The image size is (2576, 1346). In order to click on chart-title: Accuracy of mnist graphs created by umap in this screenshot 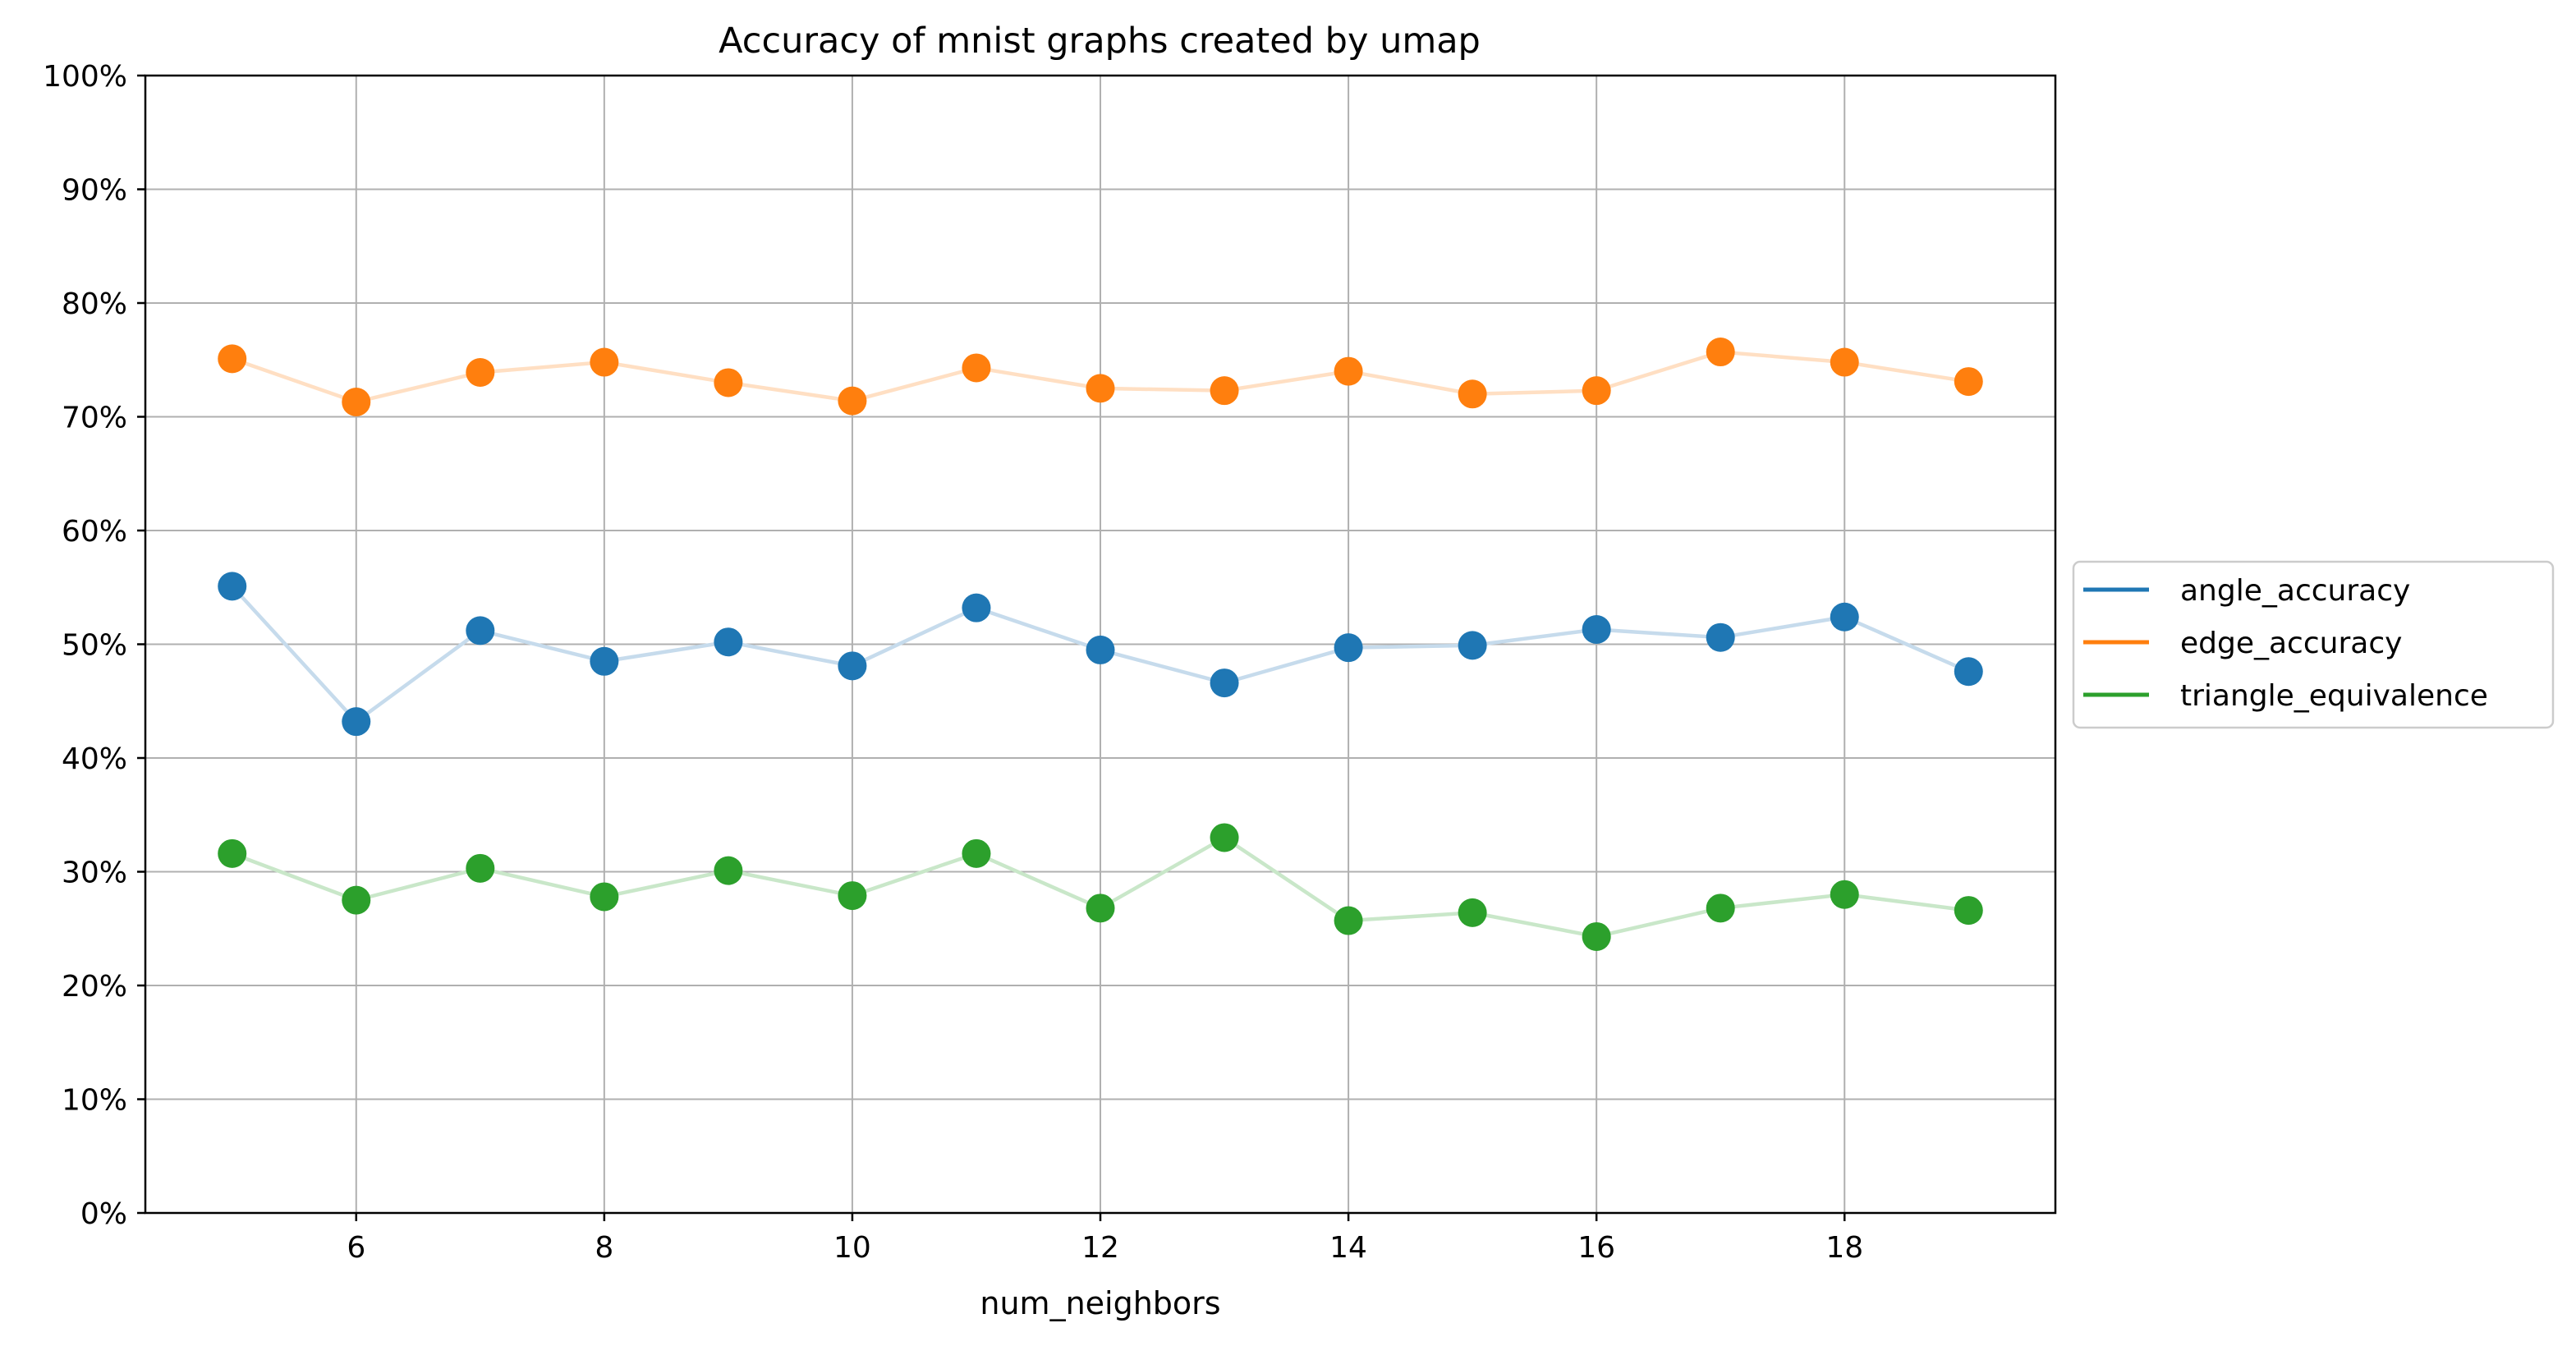, I will do `click(1100, 41)`.